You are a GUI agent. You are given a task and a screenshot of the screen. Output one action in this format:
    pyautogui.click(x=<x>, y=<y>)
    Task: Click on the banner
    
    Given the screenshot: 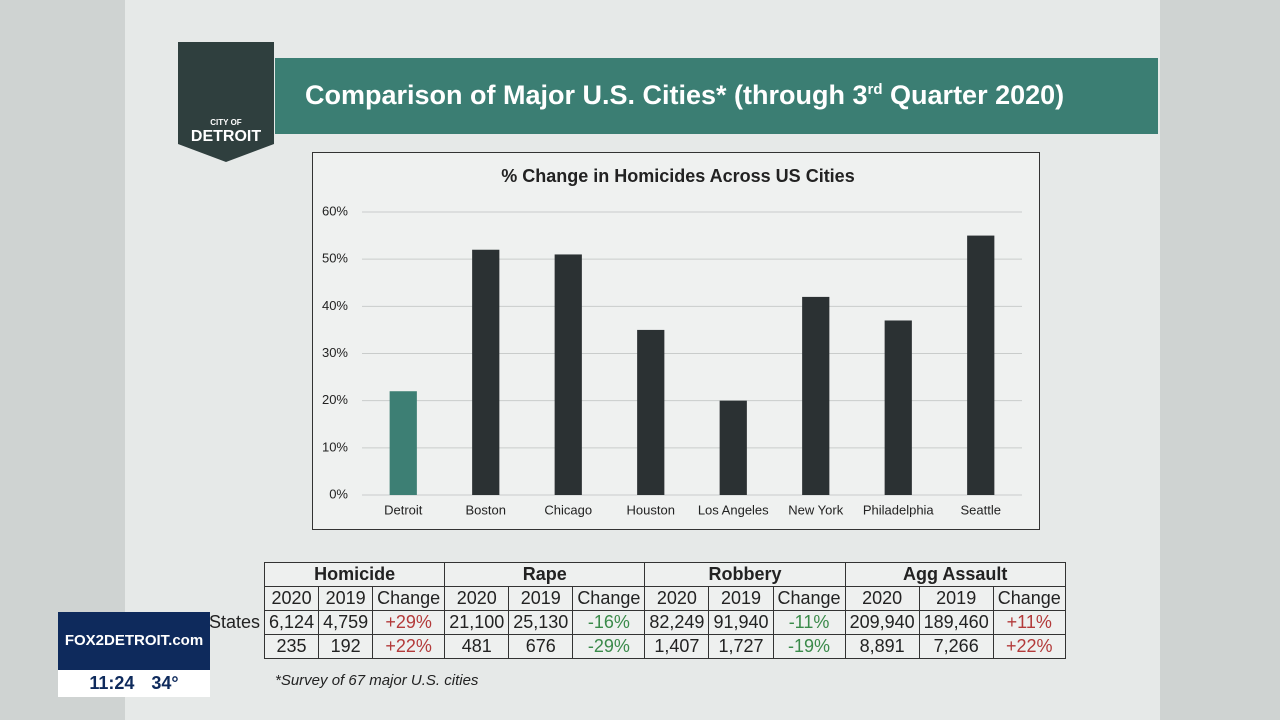 What is the action you would take?
    pyautogui.click(x=716, y=96)
    